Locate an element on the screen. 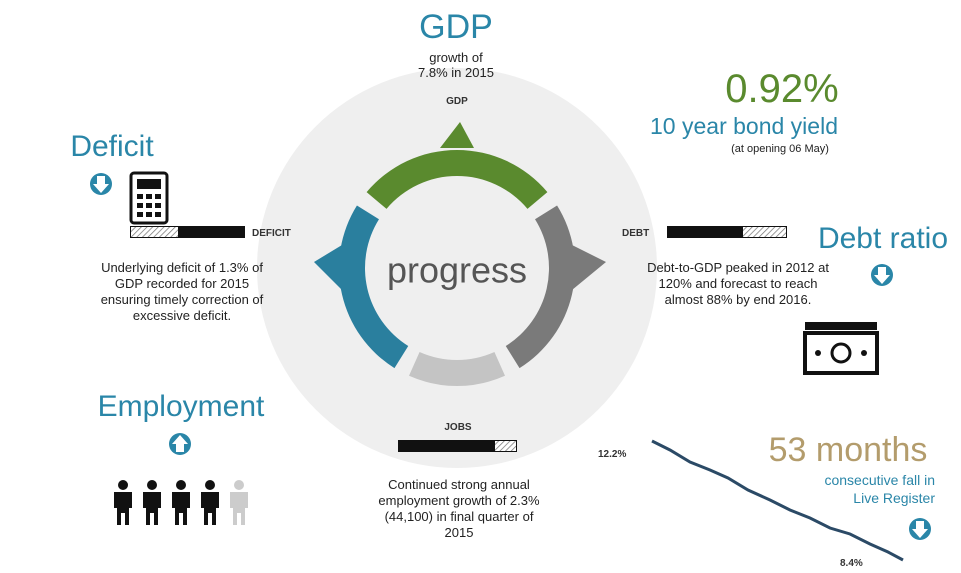 The width and height of the screenshot is (961, 573). deficit-line: GDP recorded for 2015 is located at coordinates (182, 283).